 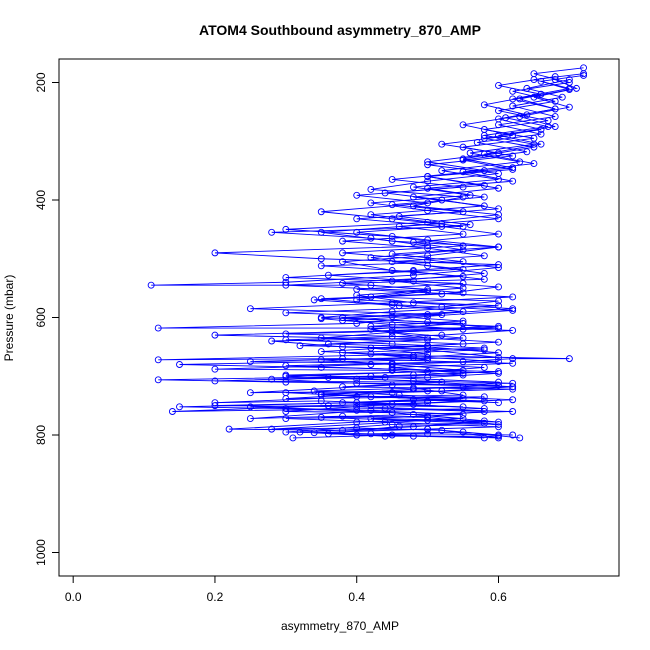 I want to click on y-tick-label: 600, so click(x=41, y=317).